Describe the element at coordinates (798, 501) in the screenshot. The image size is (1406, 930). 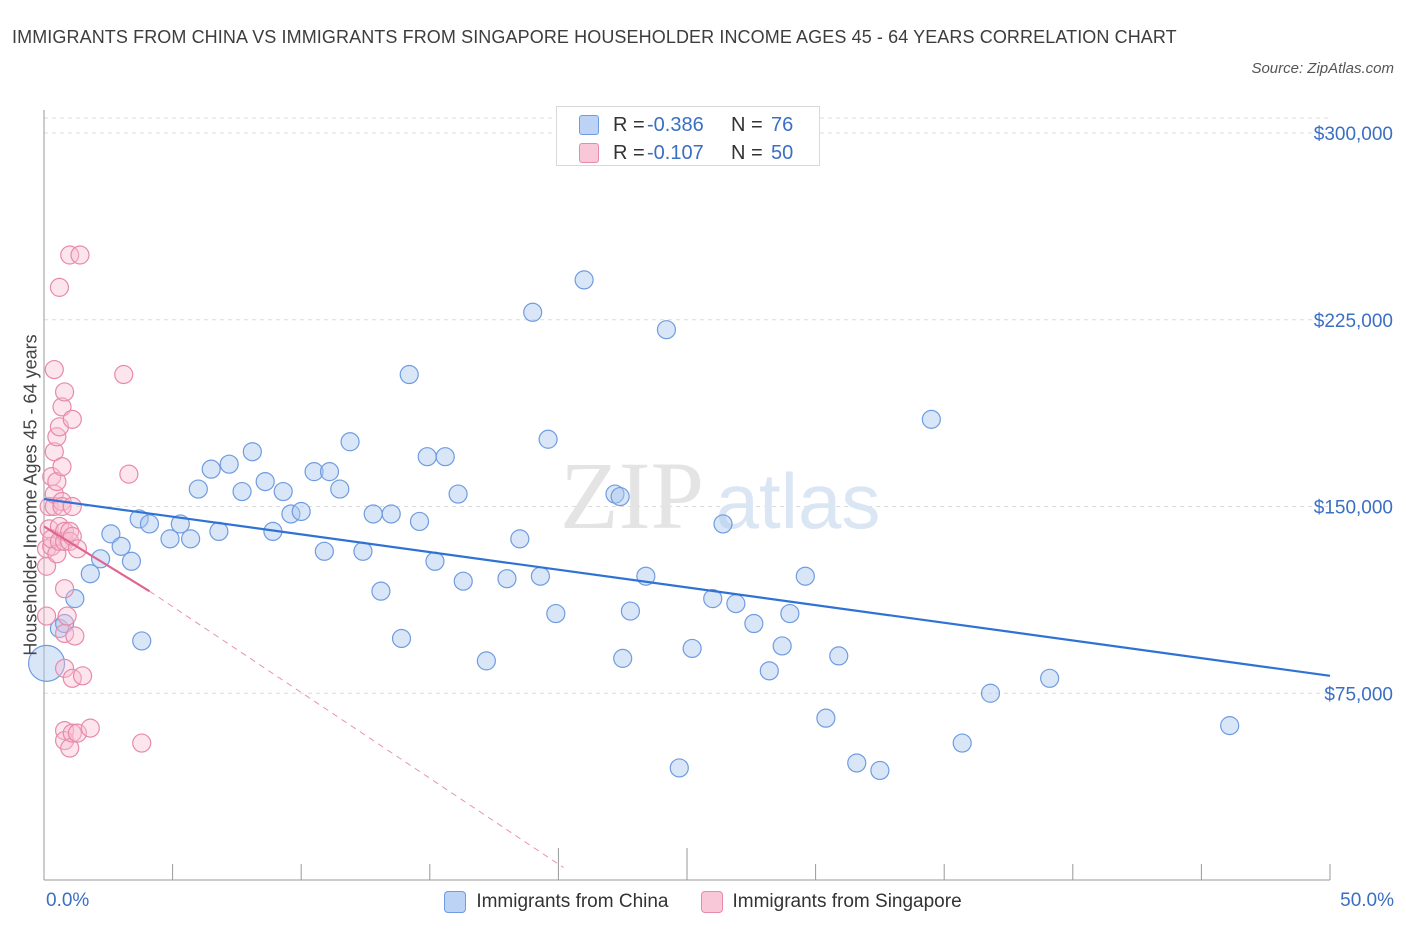
I see `watermark-atlas: atlas` at that location.